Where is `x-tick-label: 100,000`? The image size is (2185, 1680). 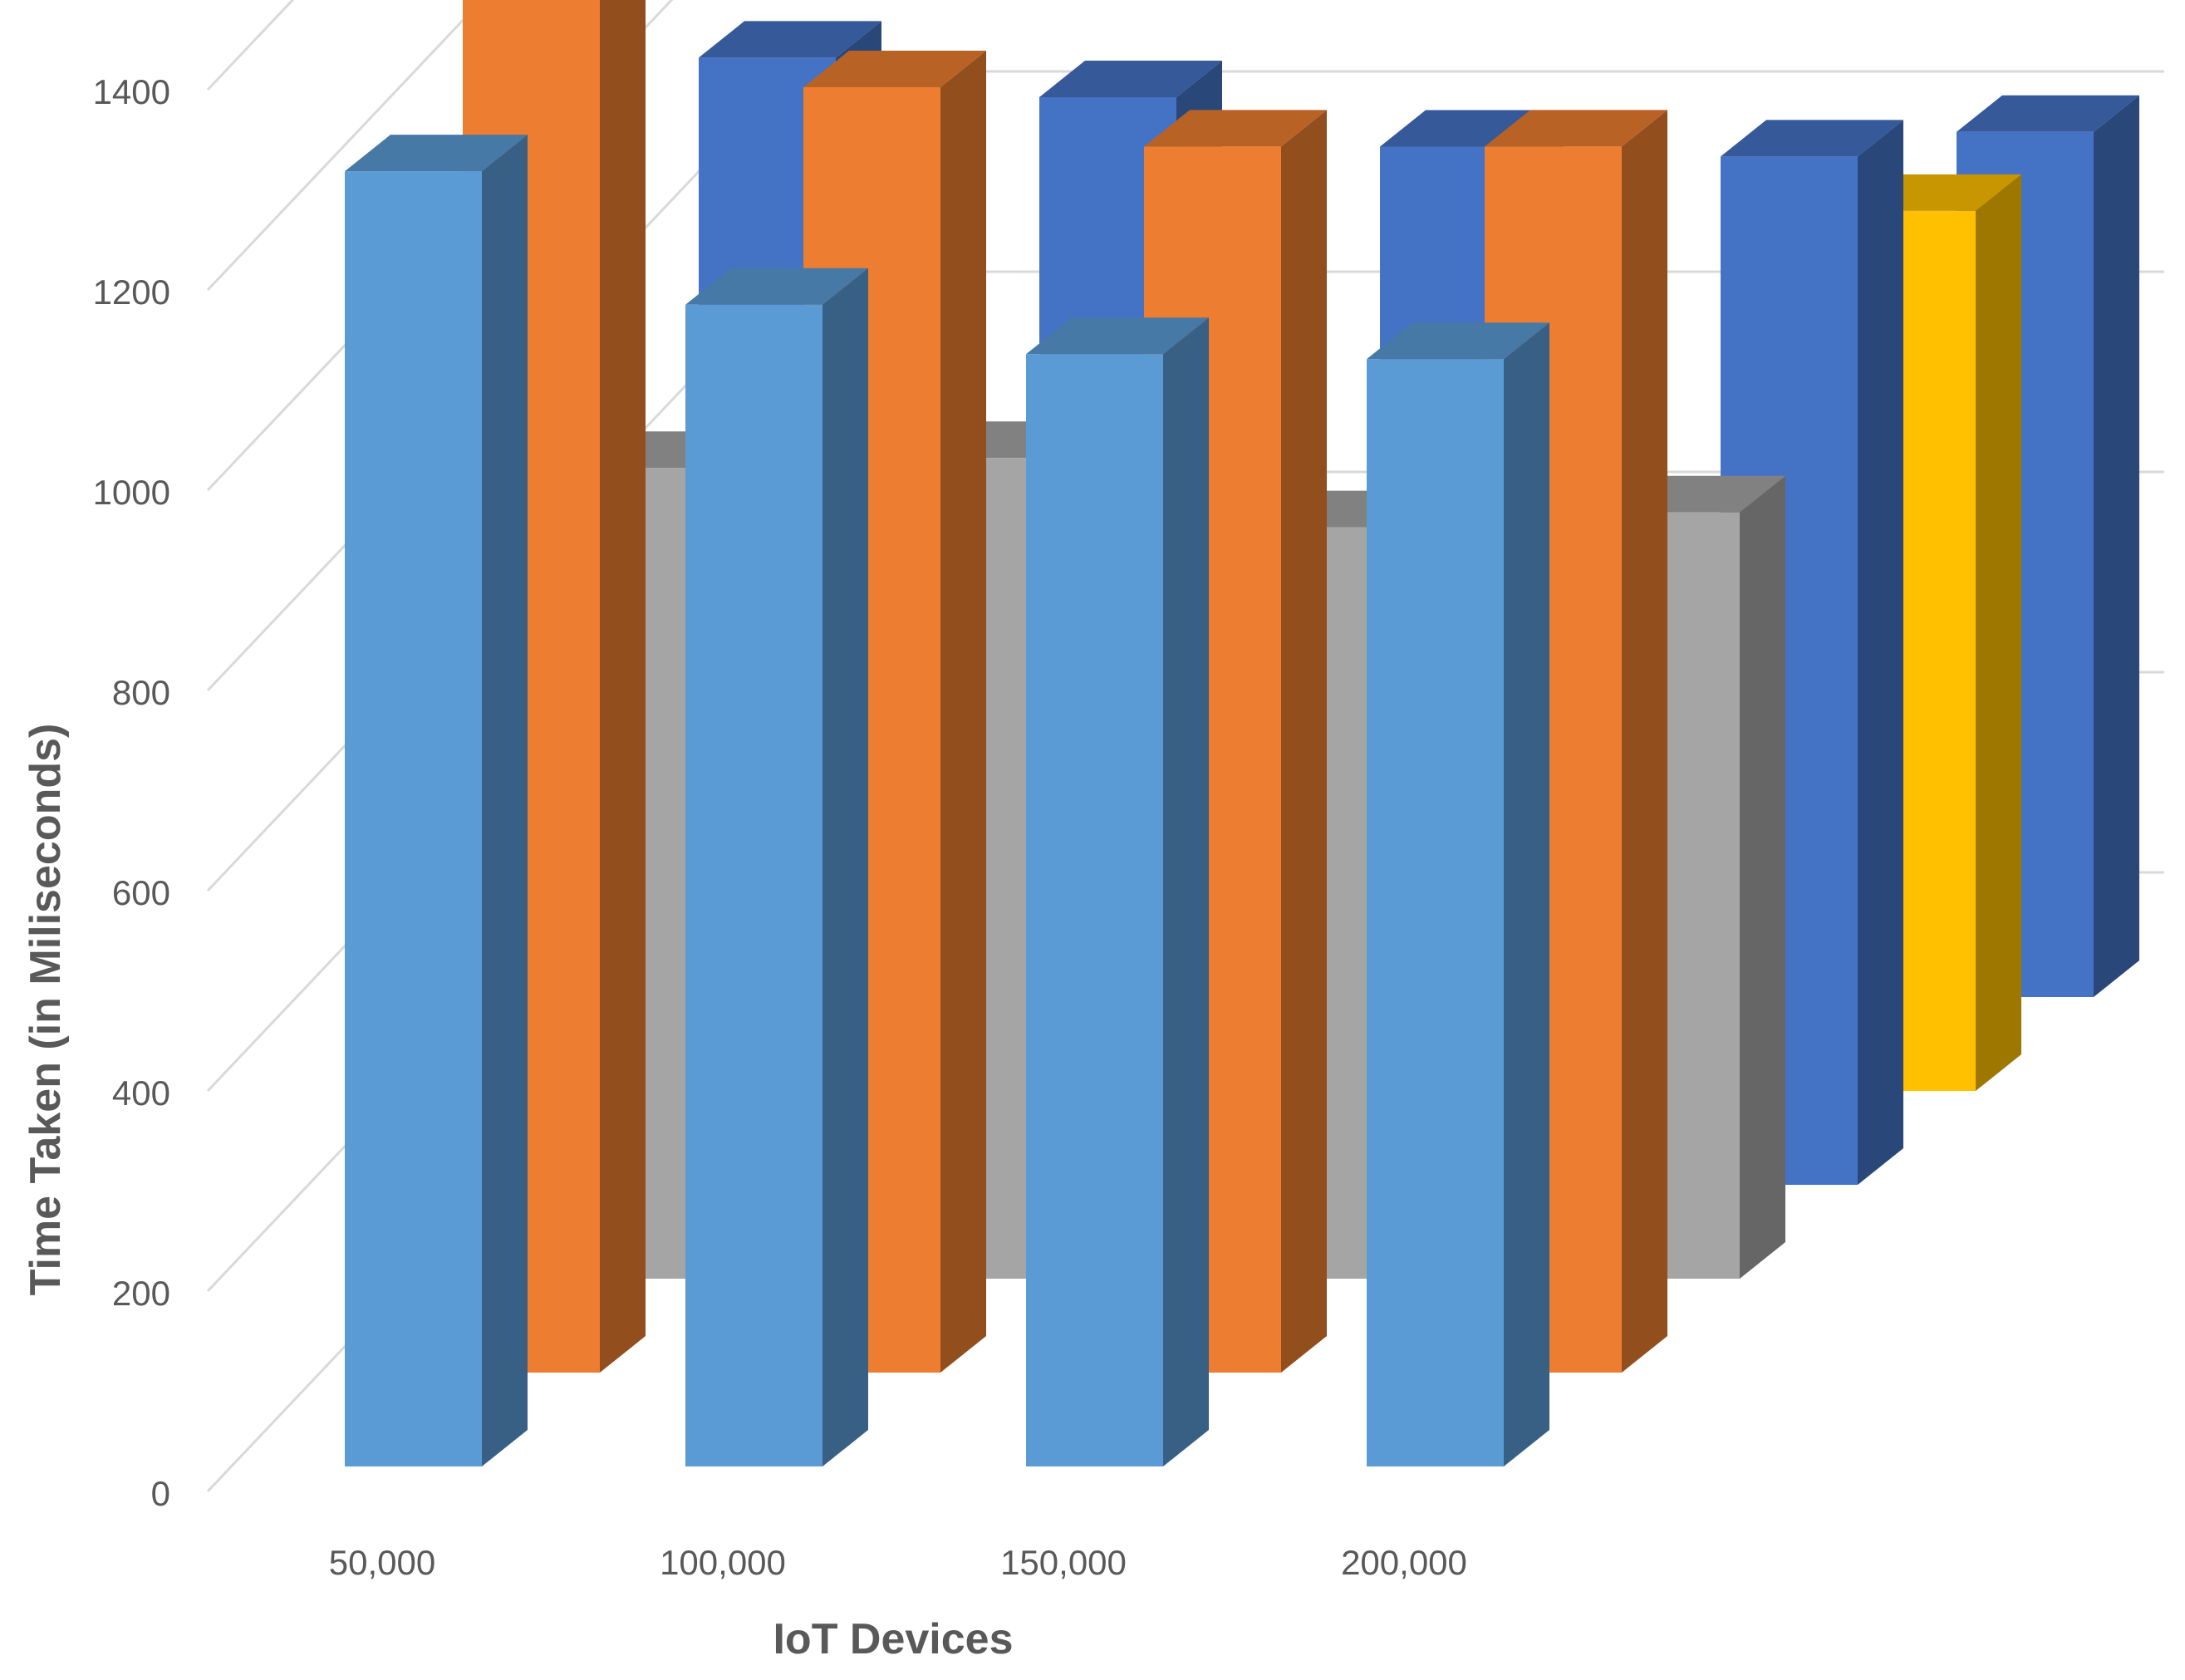 x-tick-label: 100,000 is located at coordinates (723, 1562).